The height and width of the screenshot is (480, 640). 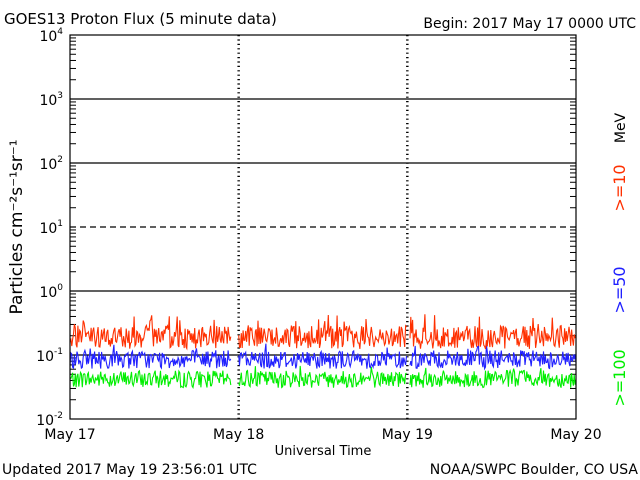 I want to click on flux-series, so click(x=323, y=351).